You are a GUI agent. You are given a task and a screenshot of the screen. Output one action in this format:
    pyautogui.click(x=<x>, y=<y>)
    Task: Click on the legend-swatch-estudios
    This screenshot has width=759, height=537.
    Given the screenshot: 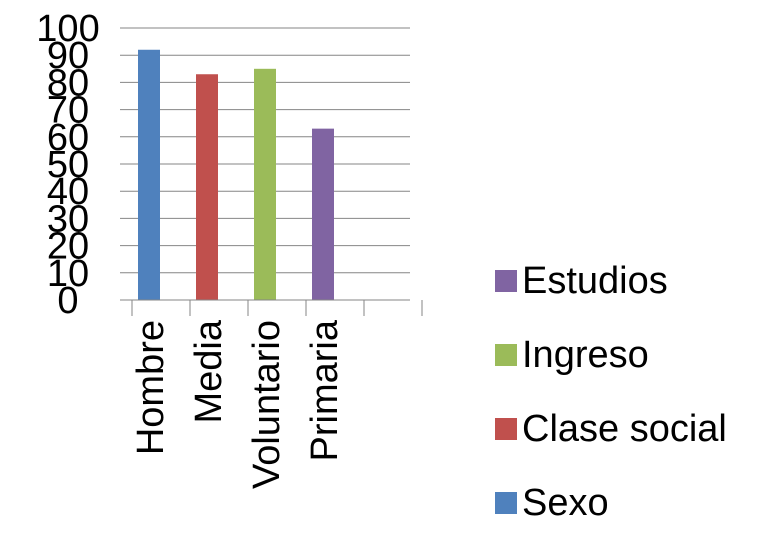 What is the action you would take?
    pyautogui.click(x=506, y=281)
    